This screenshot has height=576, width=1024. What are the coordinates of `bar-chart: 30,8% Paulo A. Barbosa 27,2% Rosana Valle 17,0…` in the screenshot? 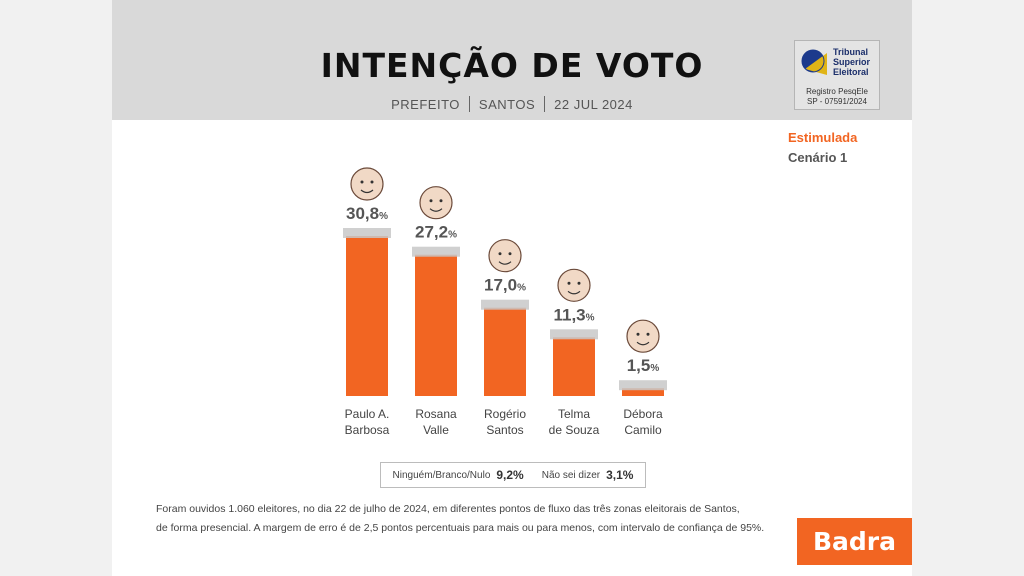 It's located at (505, 302).